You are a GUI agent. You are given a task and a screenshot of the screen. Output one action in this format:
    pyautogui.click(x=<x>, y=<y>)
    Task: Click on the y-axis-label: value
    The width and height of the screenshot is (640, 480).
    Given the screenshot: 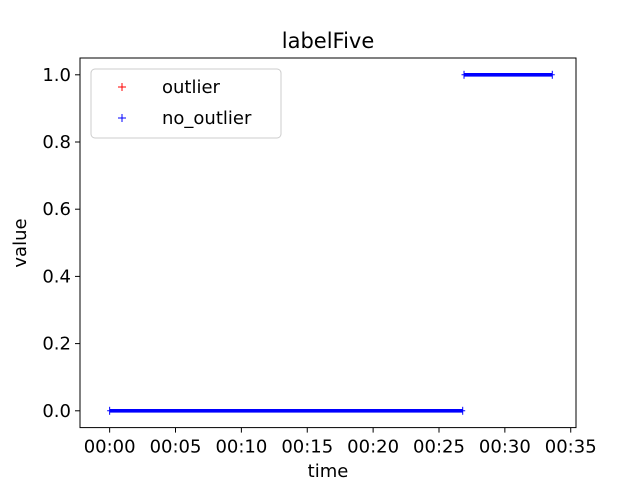 What is the action you would take?
    pyautogui.click(x=20, y=242)
    